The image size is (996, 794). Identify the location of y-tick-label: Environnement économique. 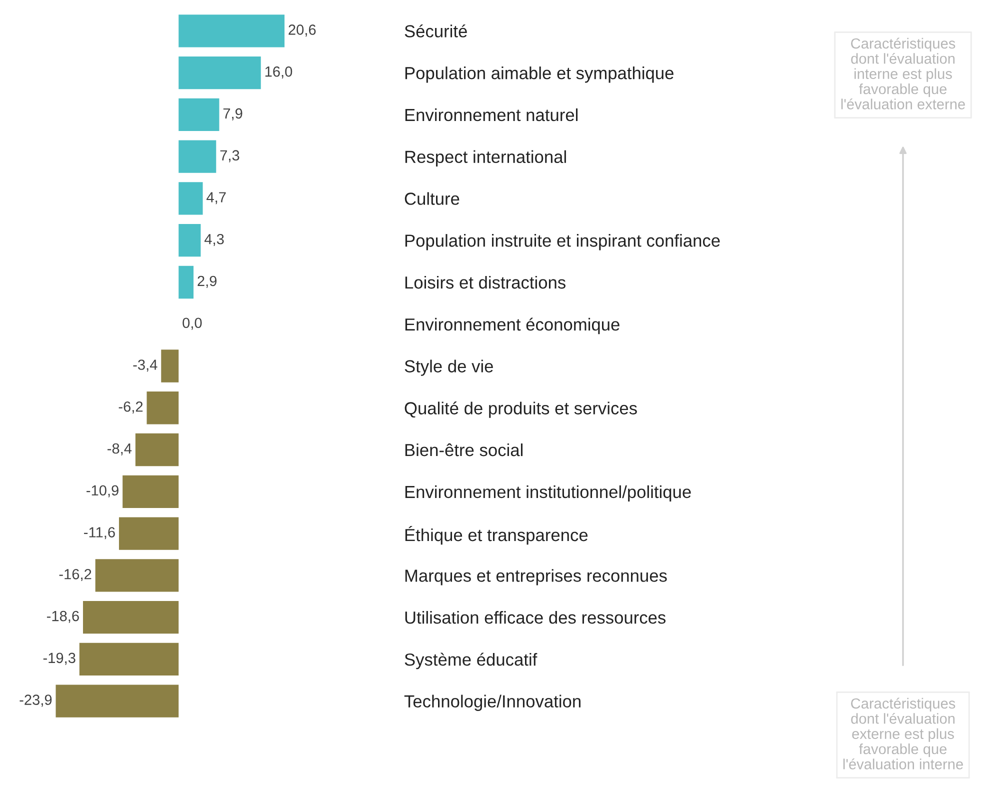
(512, 326).